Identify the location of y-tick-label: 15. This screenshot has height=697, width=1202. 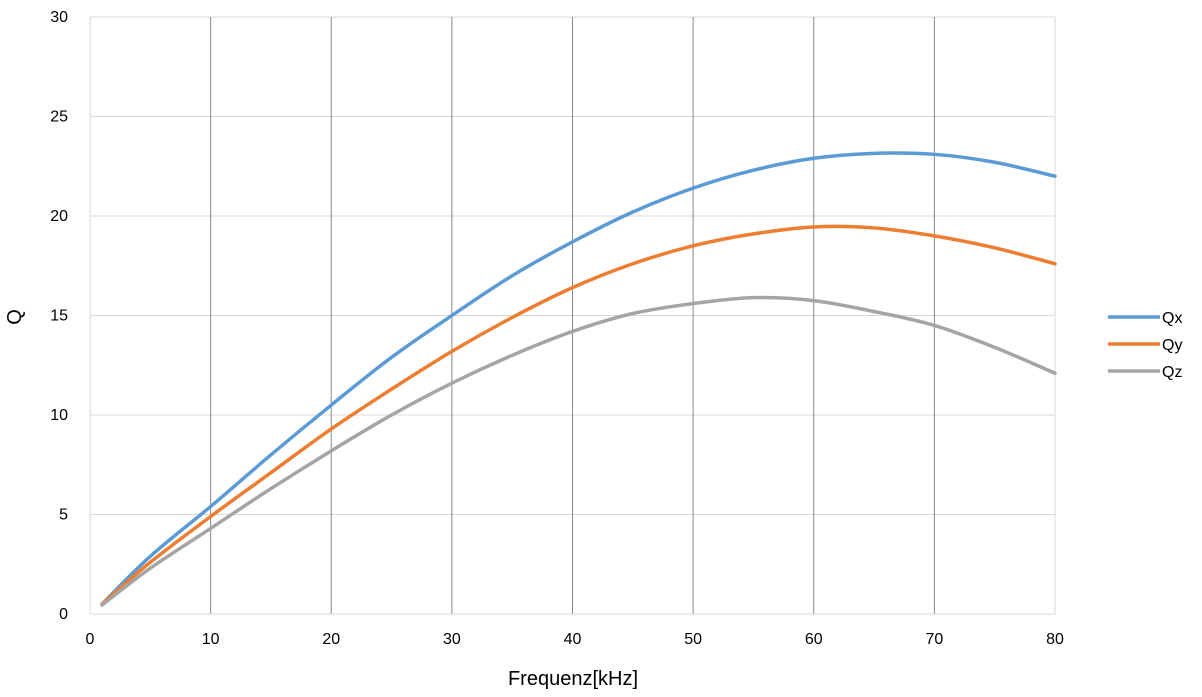
(59, 316).